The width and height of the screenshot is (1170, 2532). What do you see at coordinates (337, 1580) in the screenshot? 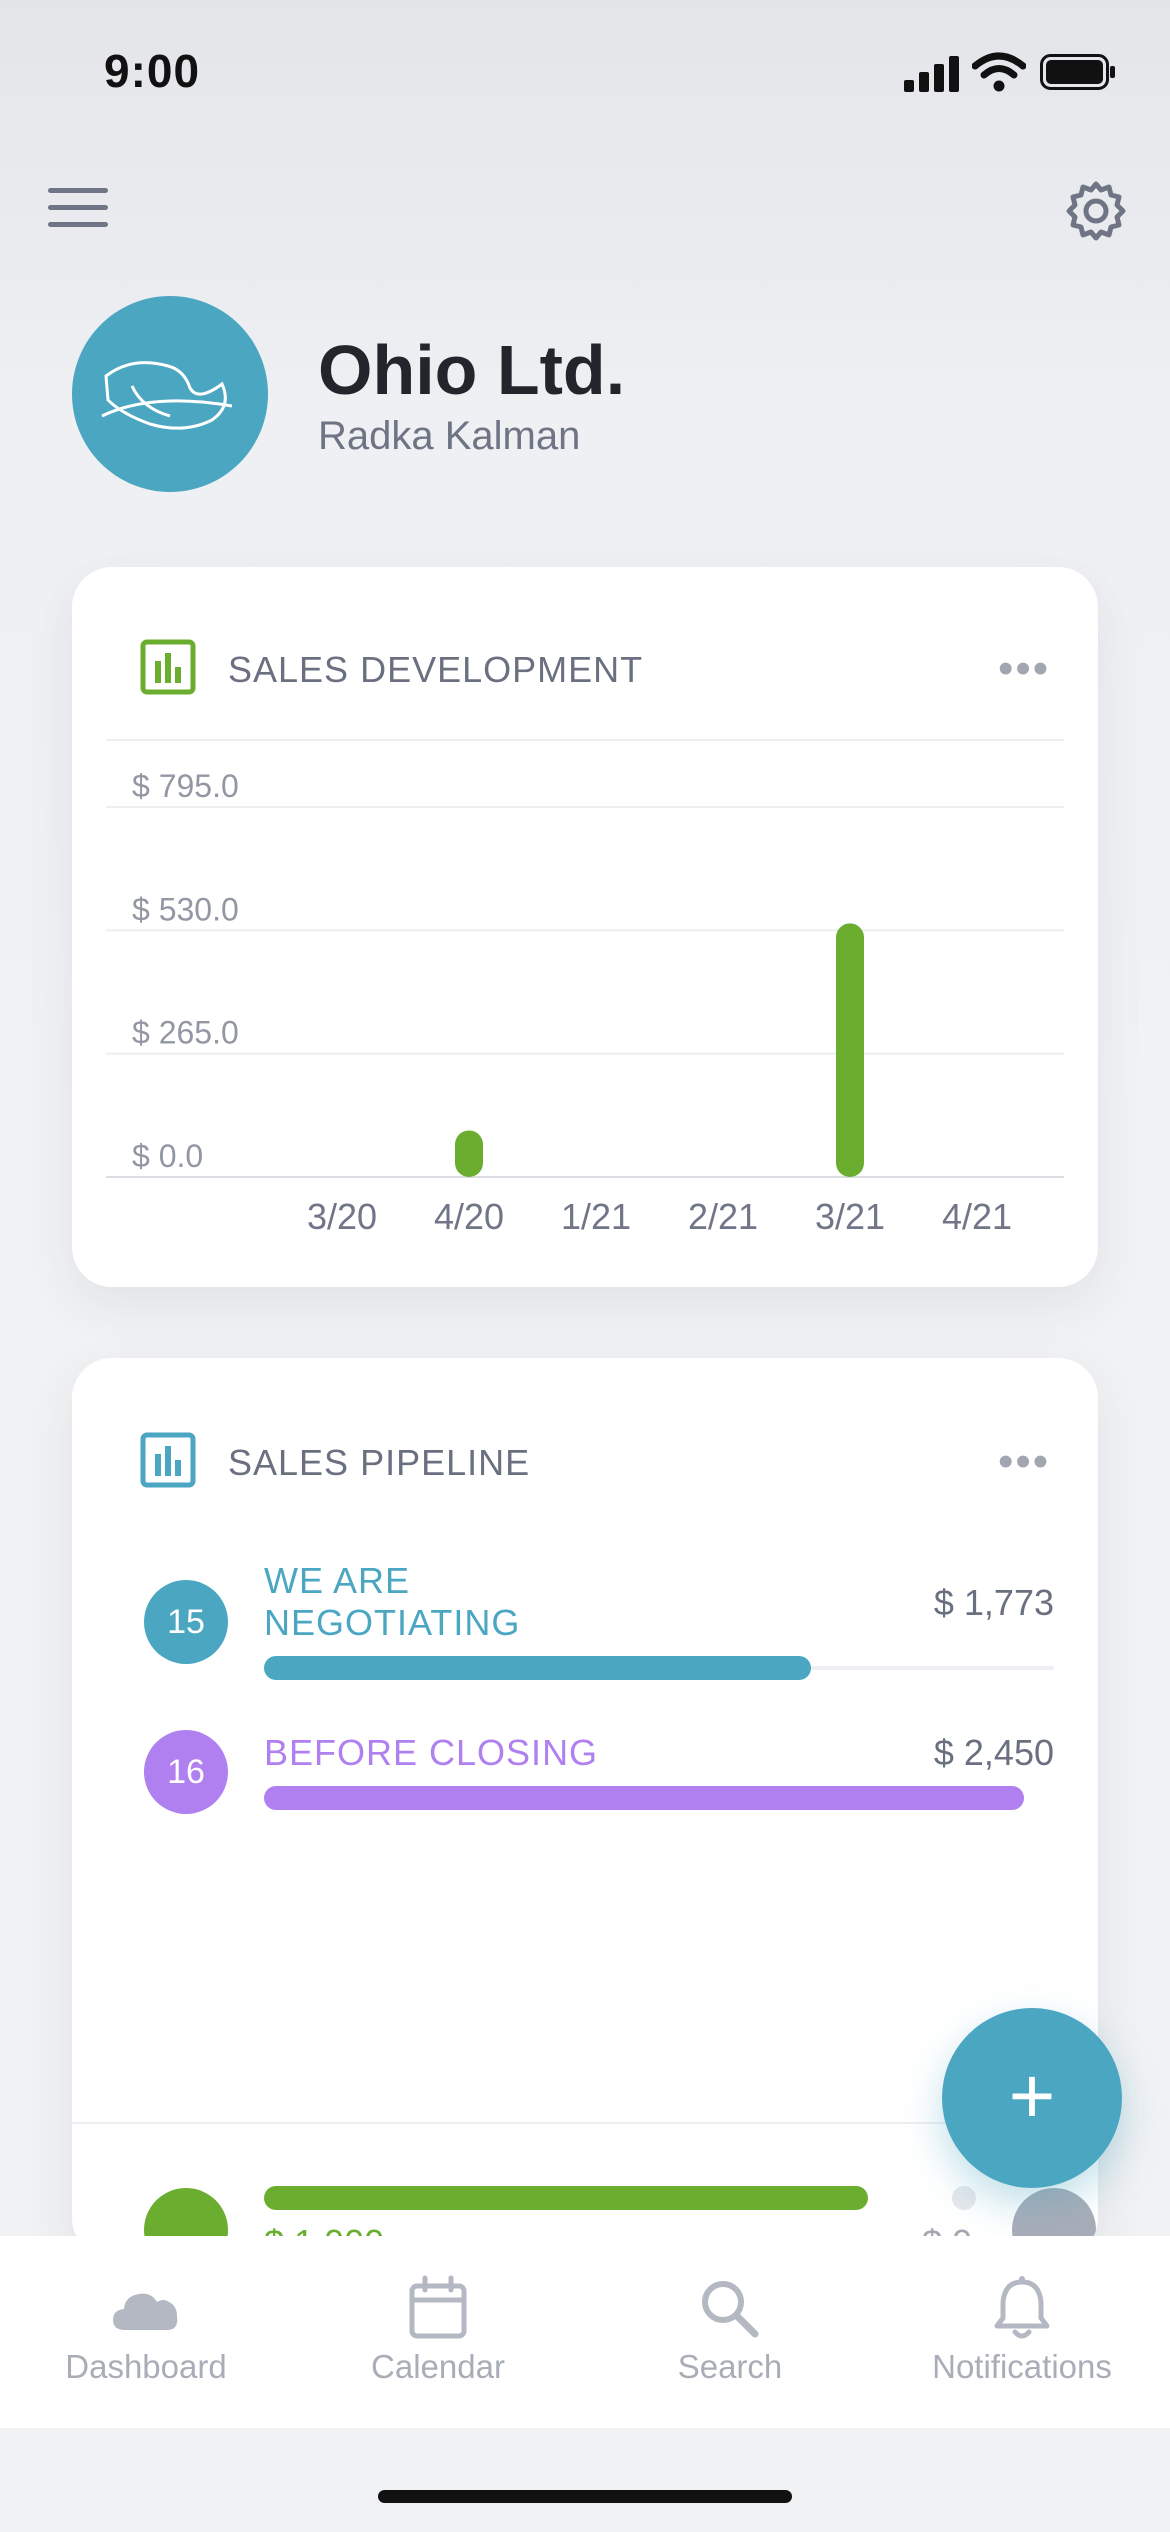
I see `stage-label-line: WE ARE` at bounding box center [337, 1580].